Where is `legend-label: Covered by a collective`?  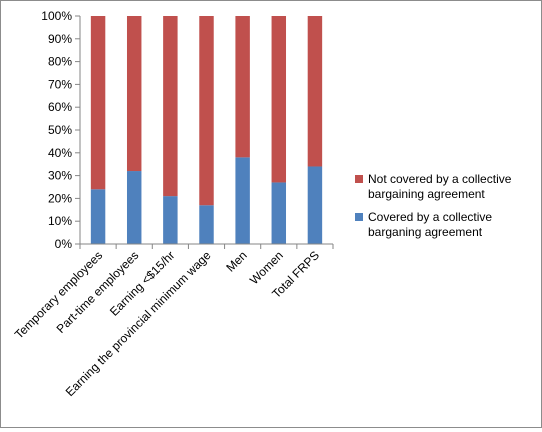
legend-label: Covered by a collective is located at coordinates (430, 217).